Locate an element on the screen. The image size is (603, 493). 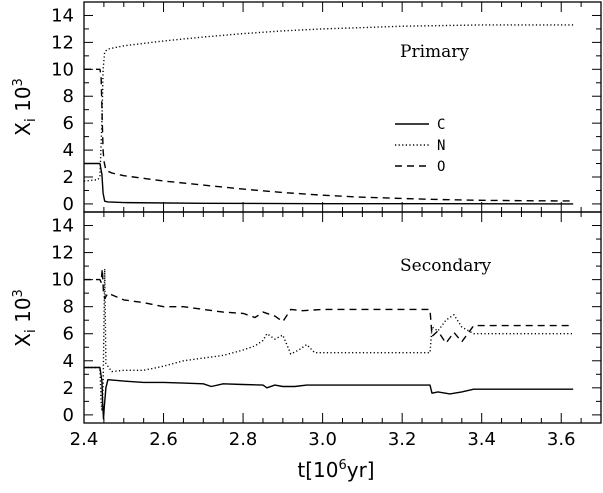
secondary-y-tick-label: 0 is located at coordinates (68, 415).